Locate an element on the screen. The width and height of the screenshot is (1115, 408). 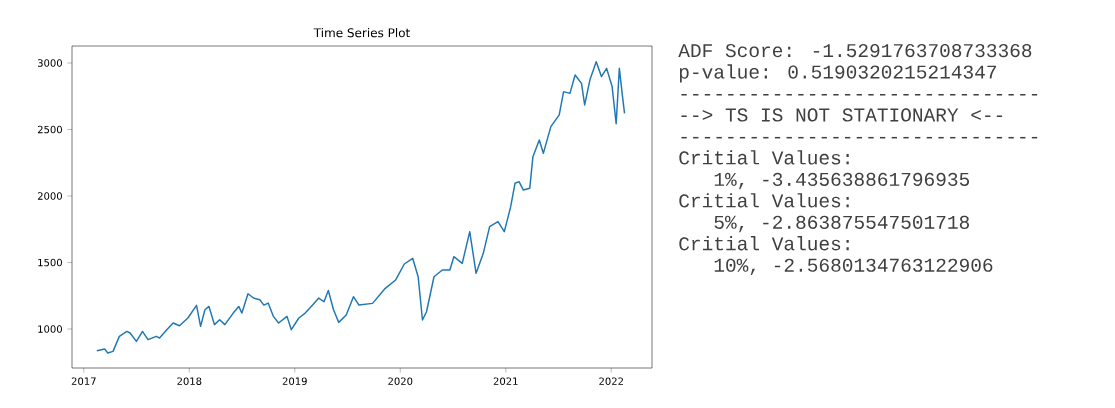
y-tick-label: 2000 is located at coordinates (49, 196).